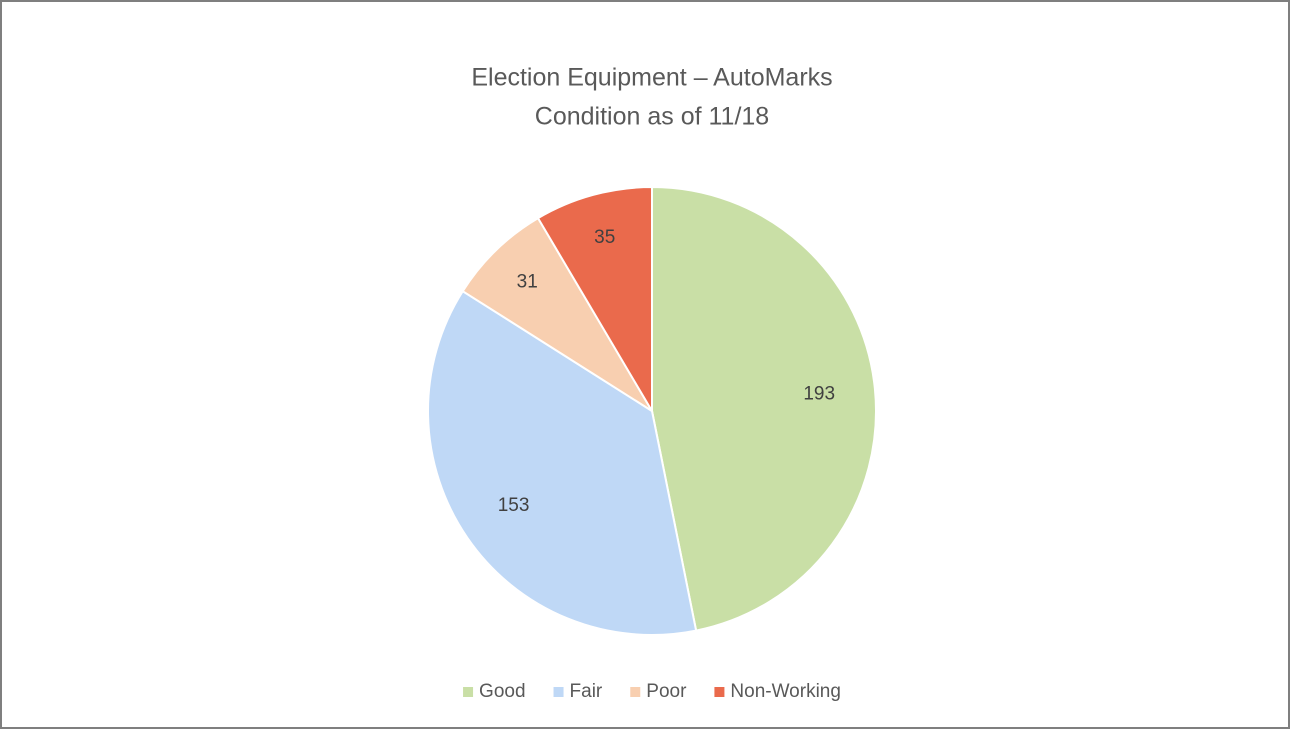  What do you see at coordinates (604, 237) in the screenshot?
I see `data-label: 35` at bounding box center [604, 237].